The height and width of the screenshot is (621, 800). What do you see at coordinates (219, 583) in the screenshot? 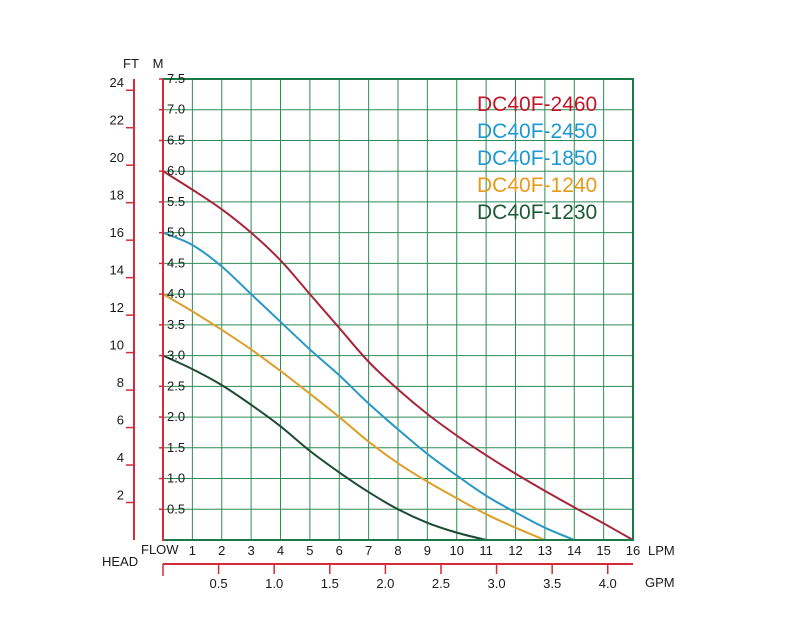
I see `gpm-tick-label: 0.5` at bounding box center [219, 583].